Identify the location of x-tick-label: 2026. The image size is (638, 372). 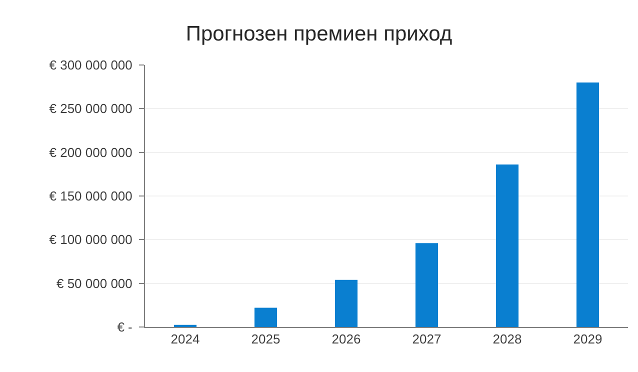
(346, 339).